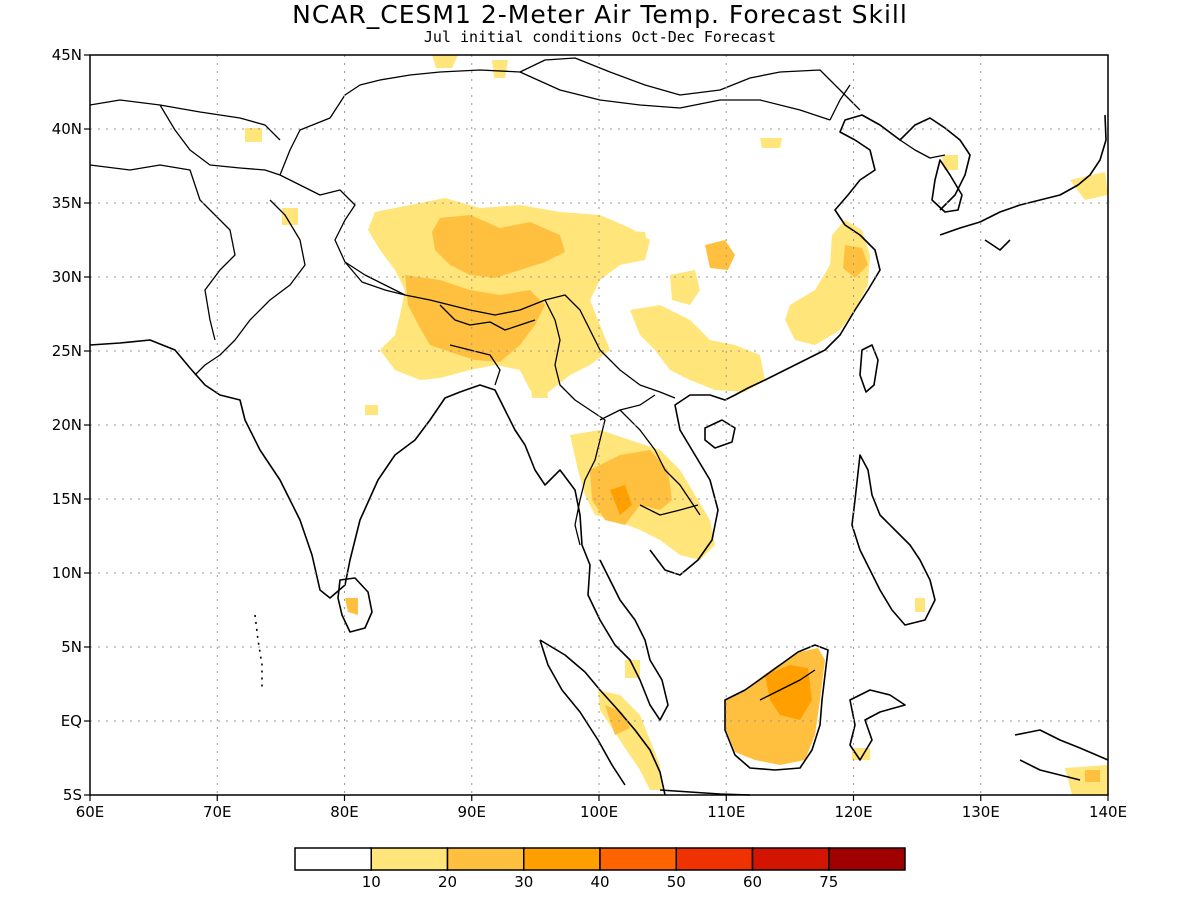  What do you see at coordinates (290, 216) in the screenshot?
I see `region-patch-kashmir` at bounding box center [290, 216].